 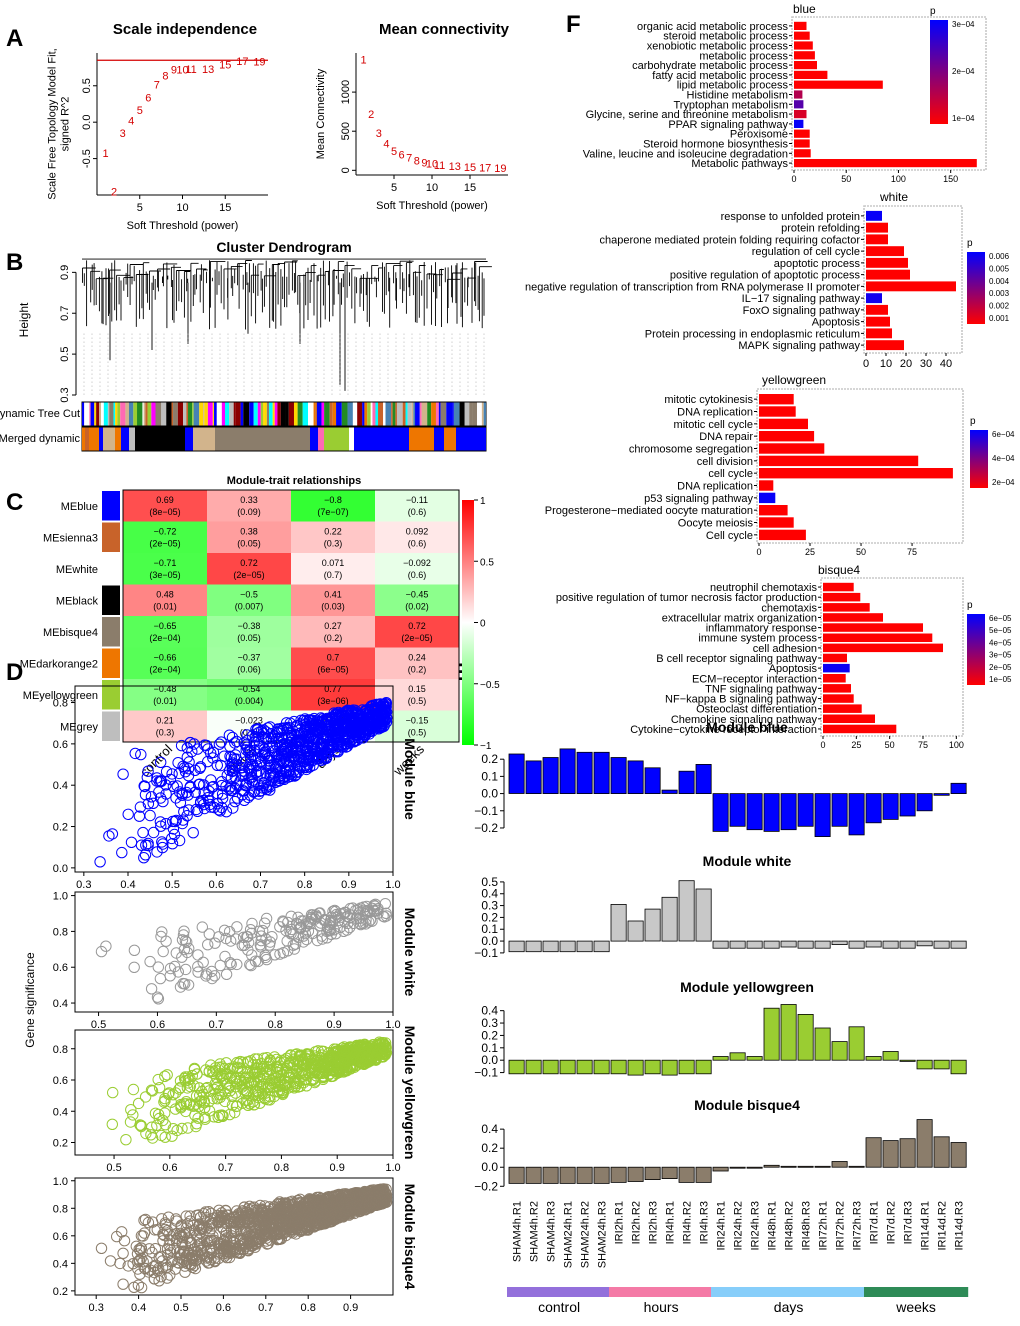 What do you see at coordinates (165, 77) in the screenshot?
I see `power-point-label: 8` at bounding box center [165, 77].